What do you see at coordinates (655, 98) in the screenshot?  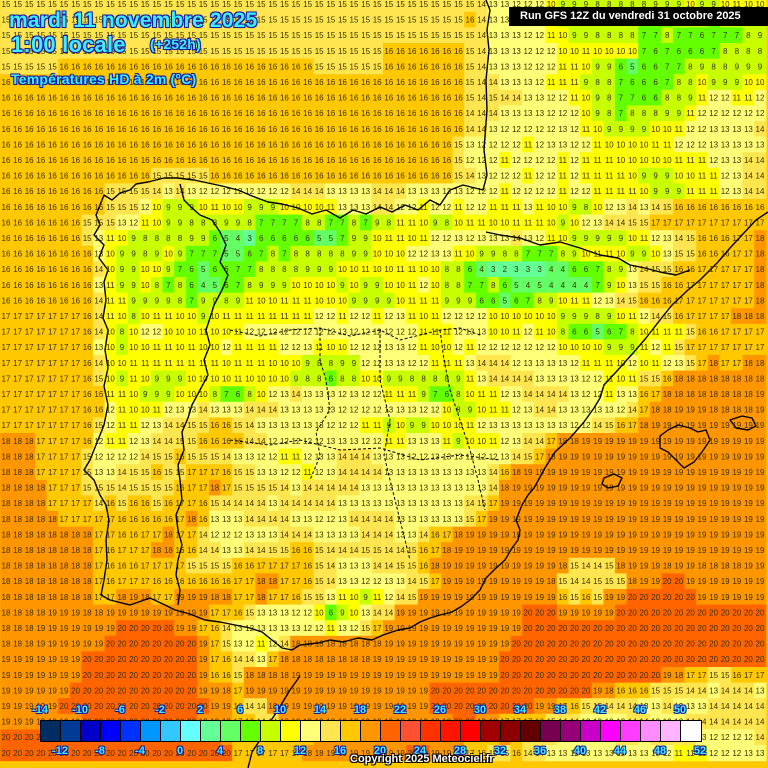 I see `svg-text: 6` at bounding box center [655, 98].